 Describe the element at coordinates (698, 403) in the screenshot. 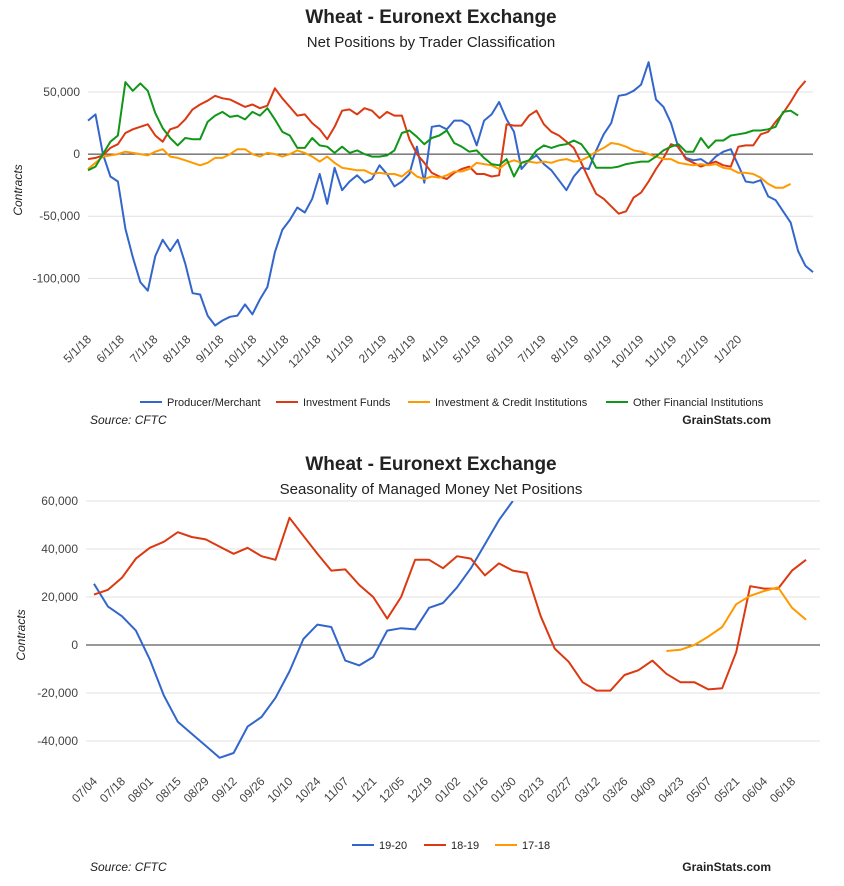

I see `legend-label-other-financial-institutions: Other Financial Institutions` at that location.